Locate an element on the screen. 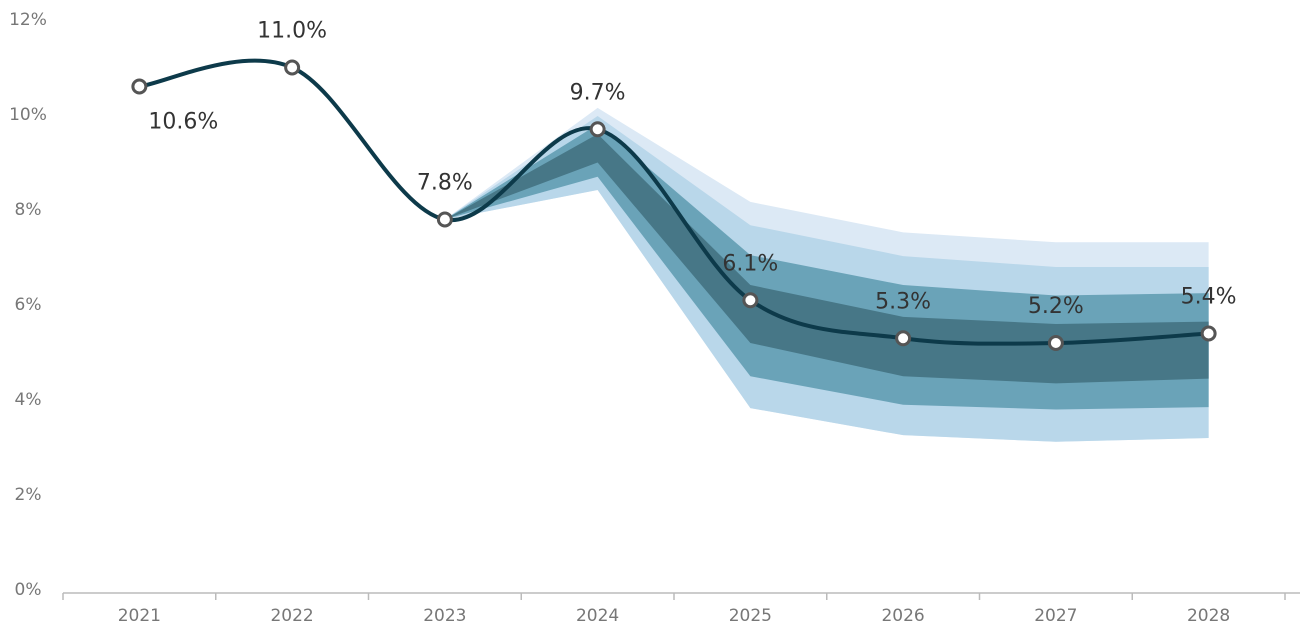  data-label: 11.0% is located at coordinates (292, 31).